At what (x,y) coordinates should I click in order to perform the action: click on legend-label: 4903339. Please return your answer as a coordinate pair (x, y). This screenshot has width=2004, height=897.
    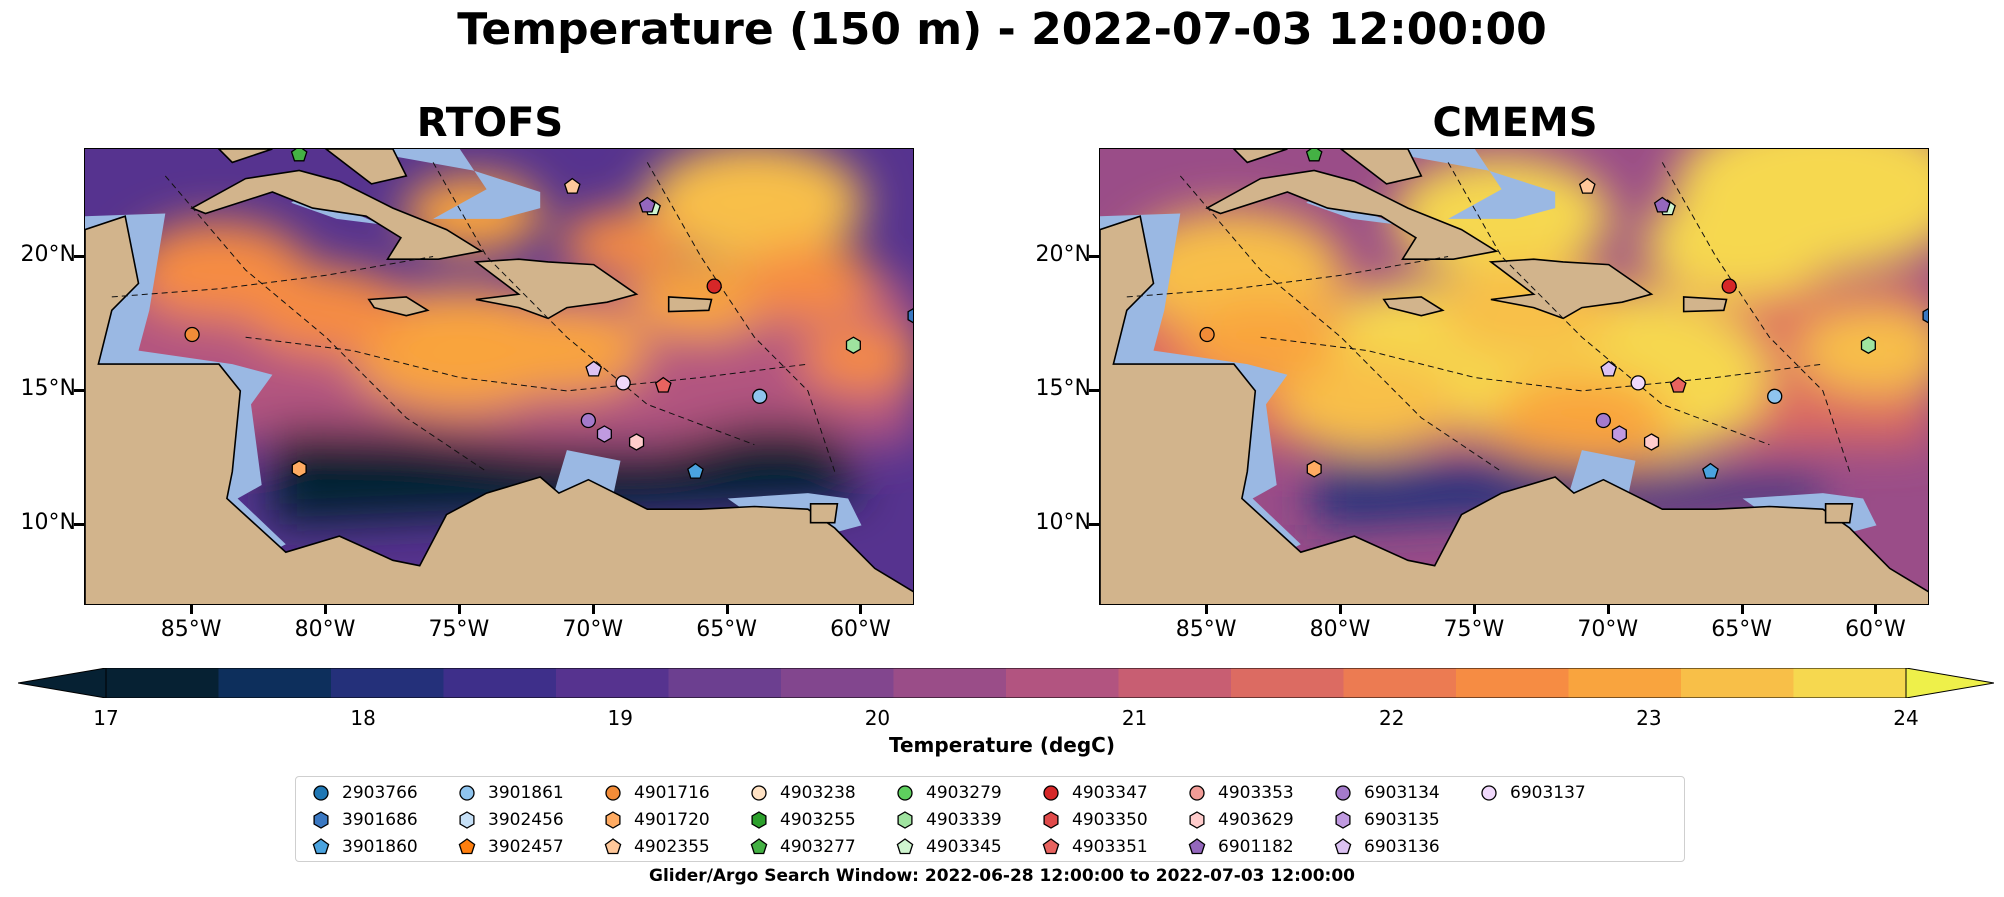
    Looking at the image, I should click on (964, 820).